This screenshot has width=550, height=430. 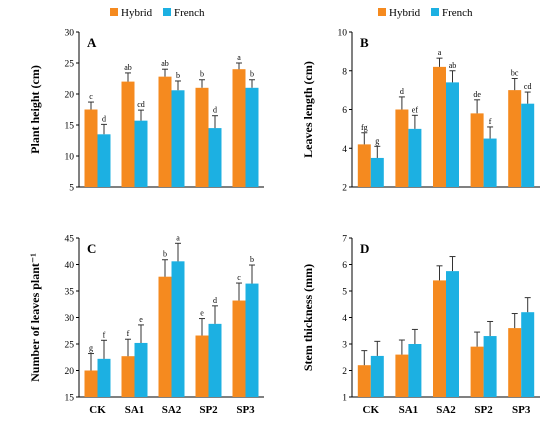 What do you see at coordinates (70, 266) in the screenshot?
I see `y-tick-label: 40` at bounding box center [70, 266].